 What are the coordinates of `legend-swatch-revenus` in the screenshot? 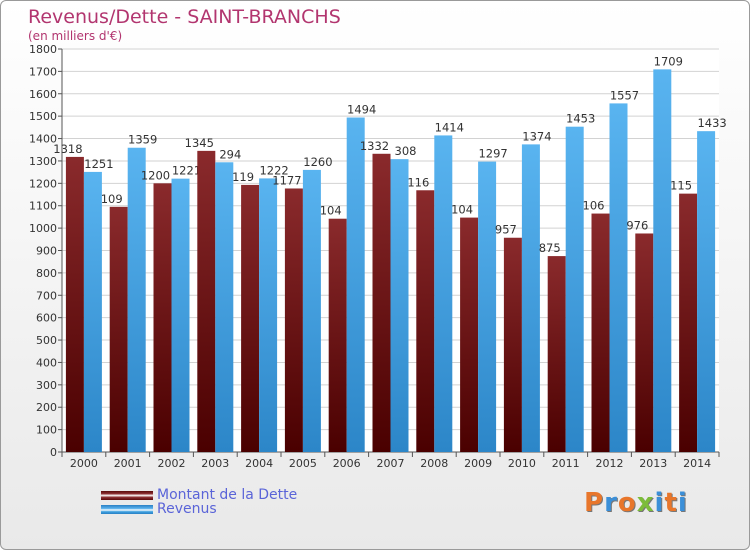 It's located at (127, 509).